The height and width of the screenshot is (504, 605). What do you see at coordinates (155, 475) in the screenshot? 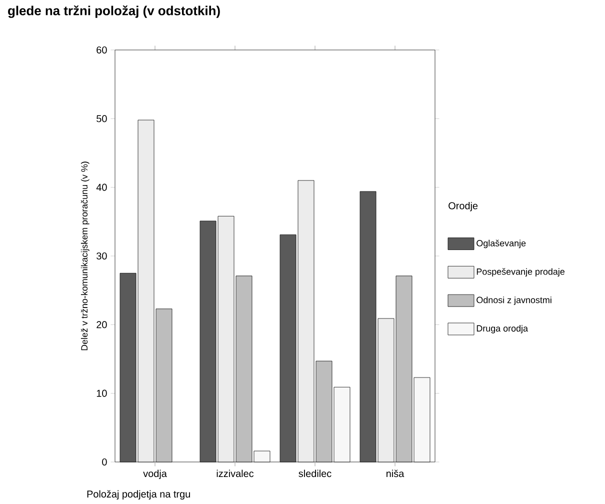
I see `x-tick-label: vodja` at bounding box center [155, 475].